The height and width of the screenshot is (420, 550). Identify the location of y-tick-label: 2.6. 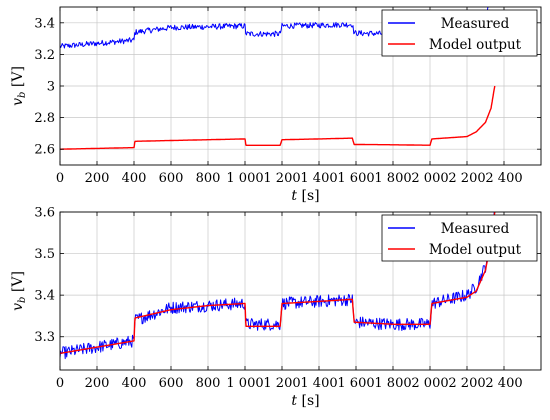
(44, 150).